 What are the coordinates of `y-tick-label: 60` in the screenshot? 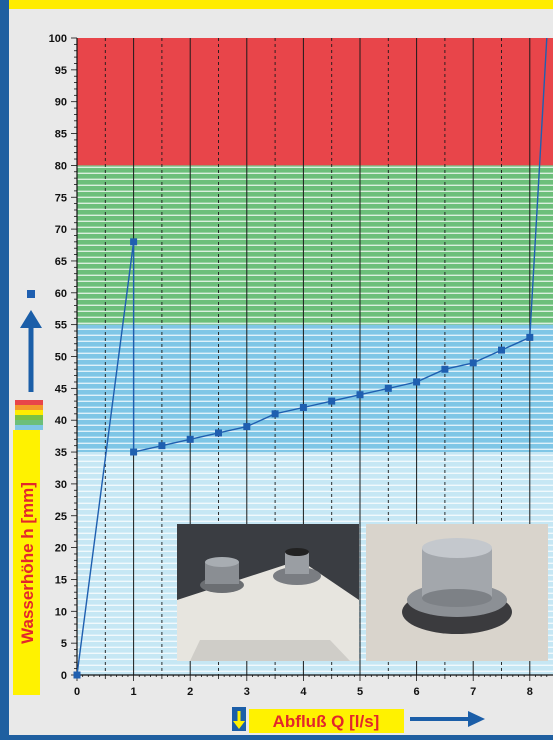 It's located at (61, 294).